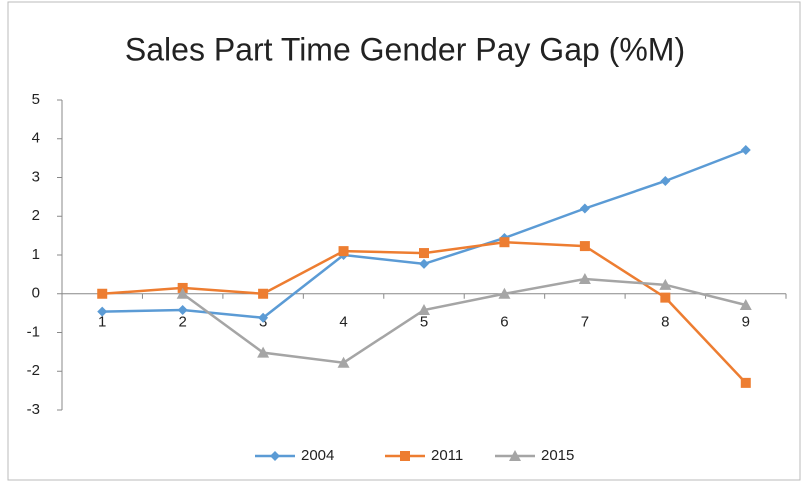 The height and width of the screenshot is (485, 803). Describe the element at coordinates (33, 370) in the screenshot. I see `y-tick-label: -2` at that location.